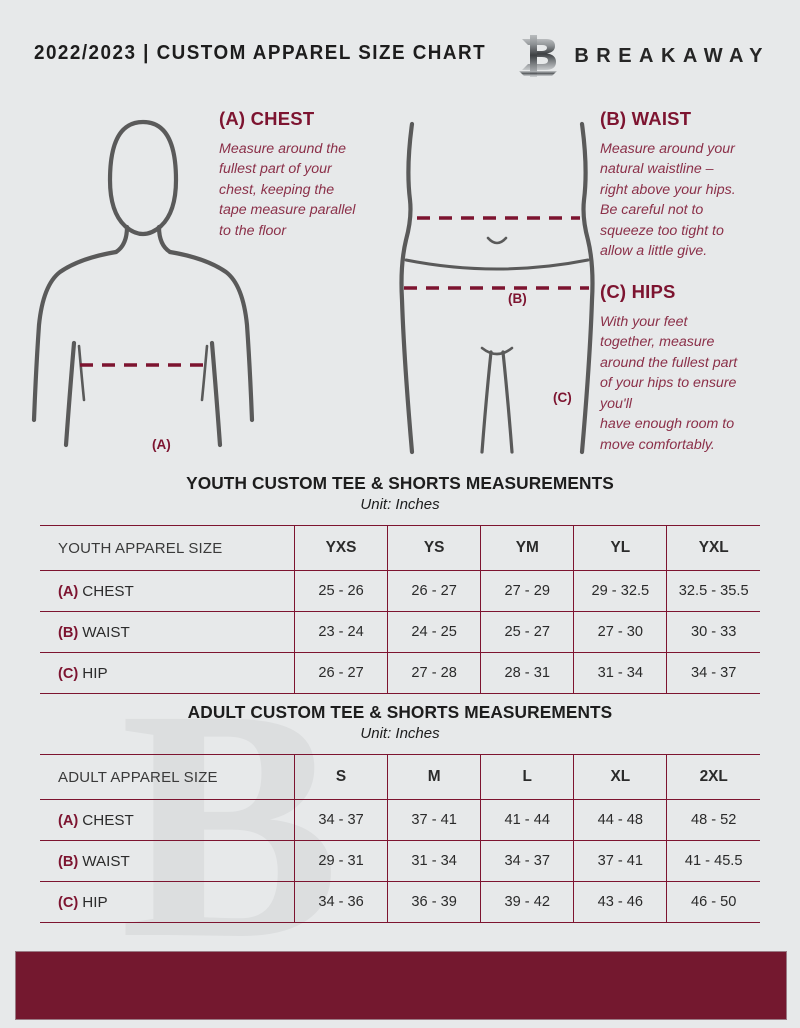 The height and width of the screenshot is (1028, 800). What do you see at coordinates (527, 673) in the screenshot?
I see `measurement-cell: 28 - 31` at bounding box center [527, 673].